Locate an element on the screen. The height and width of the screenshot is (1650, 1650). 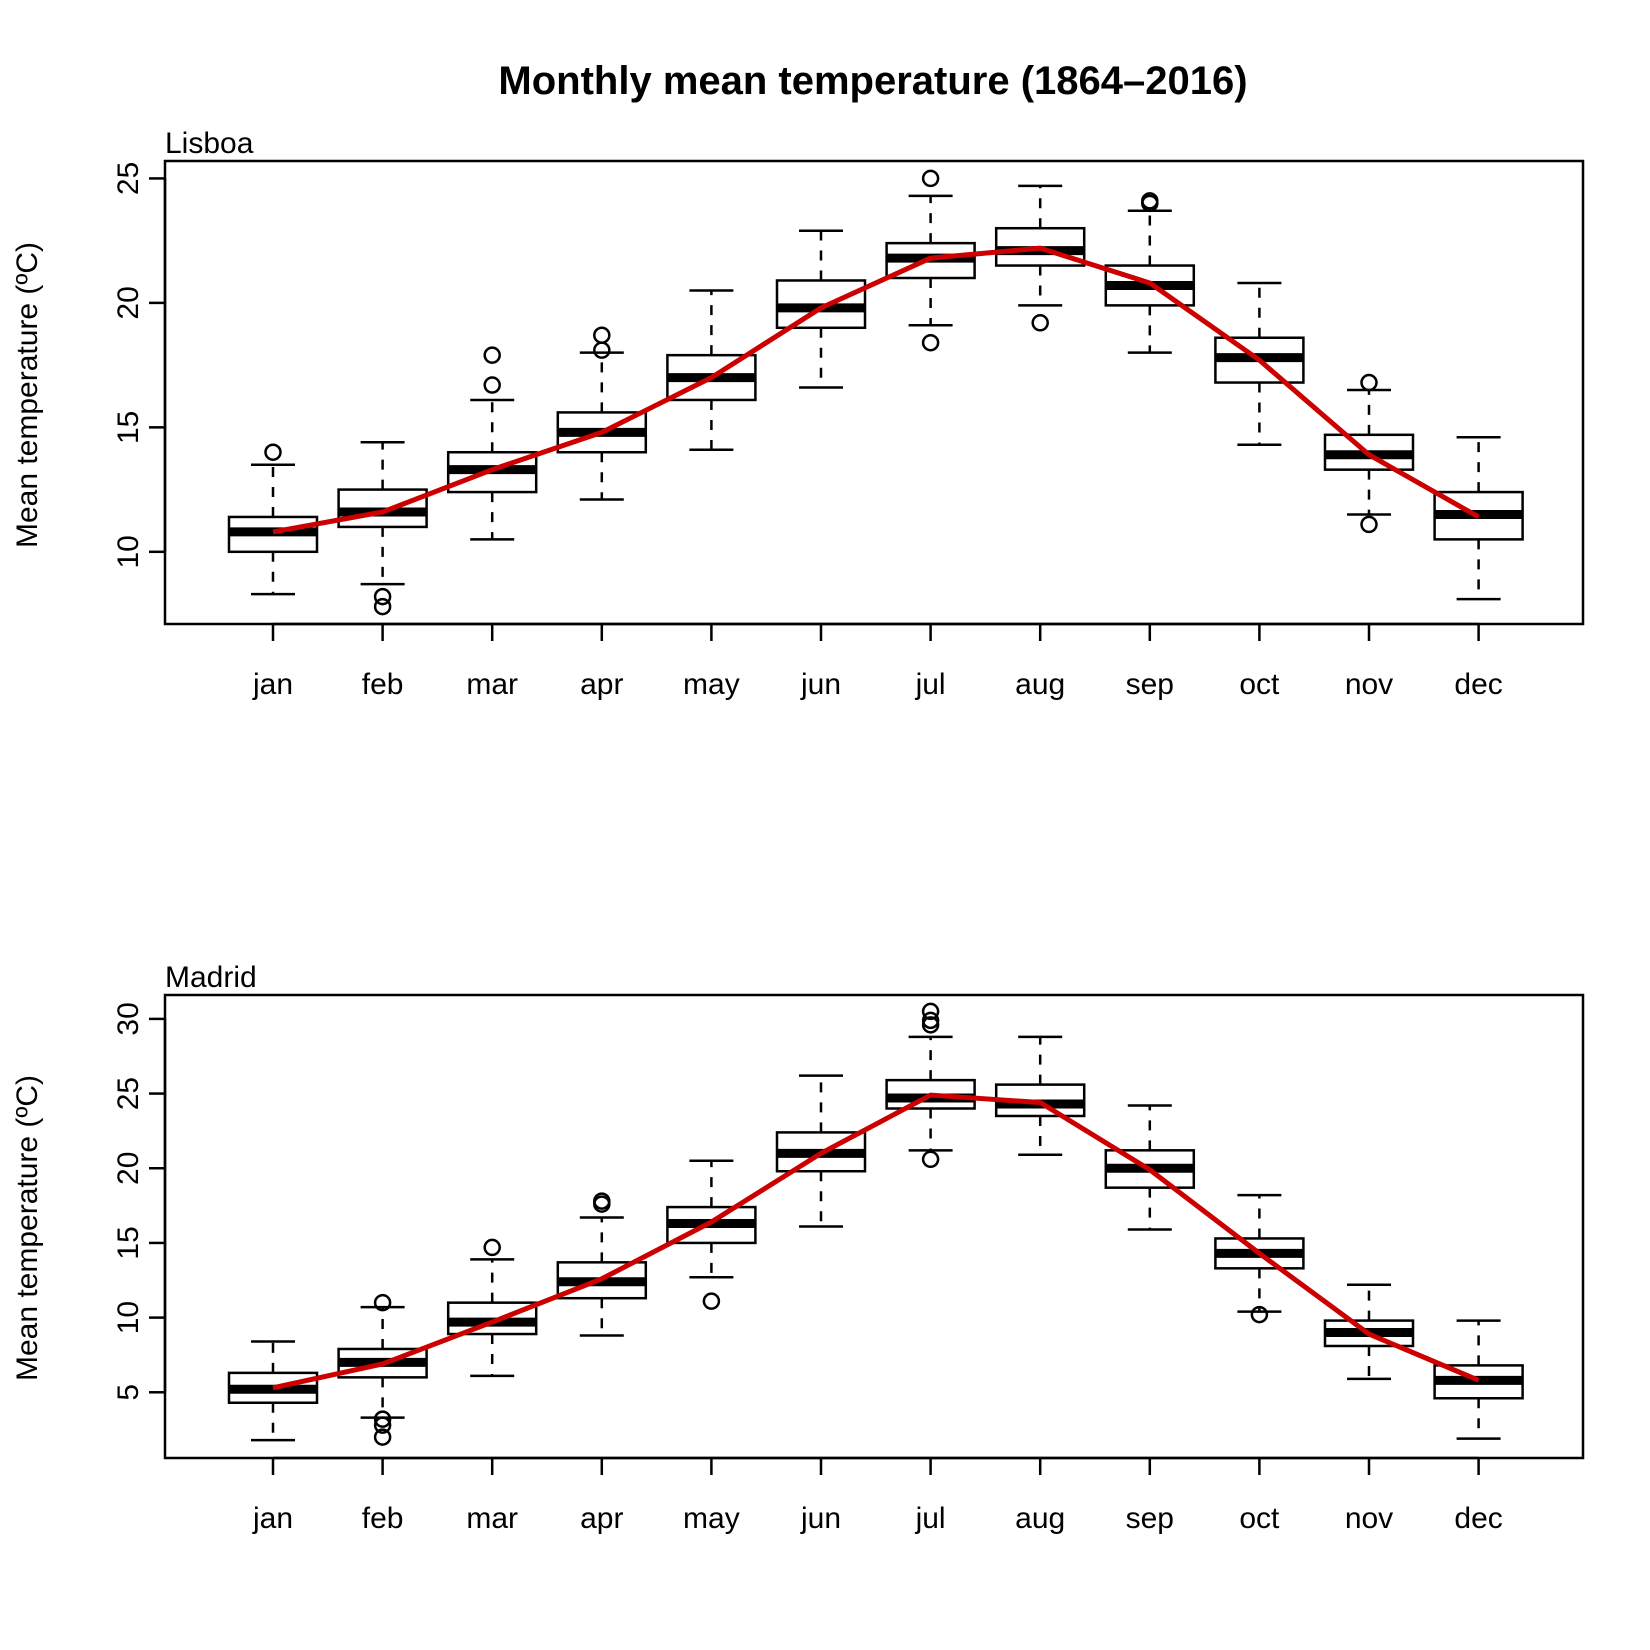
panel-label: Lisboa is located at coordinates (209, 143).